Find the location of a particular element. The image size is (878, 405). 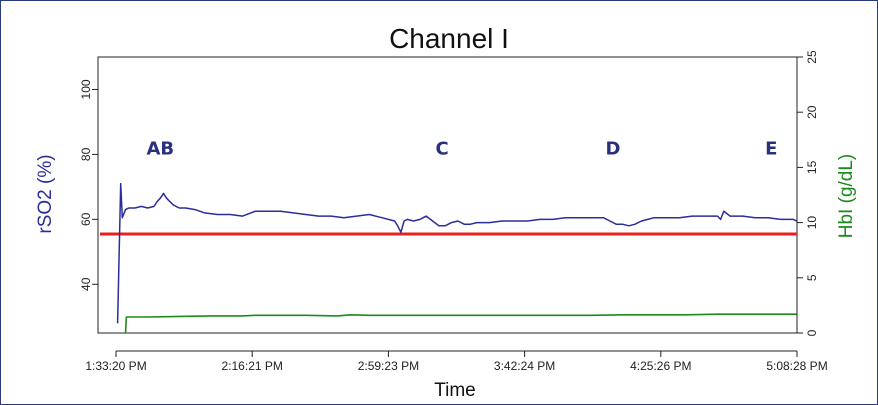

y2-axis: 0 5 10 15 20 25 is located at coordinates (808, 193).